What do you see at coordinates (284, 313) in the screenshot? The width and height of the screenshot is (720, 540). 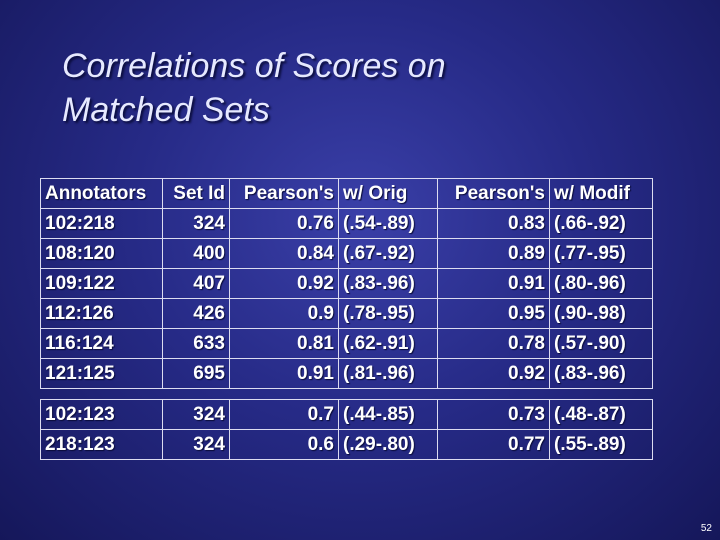 I see `cell-pearsons-orig: 0.9` at bounding box center [284, 313].